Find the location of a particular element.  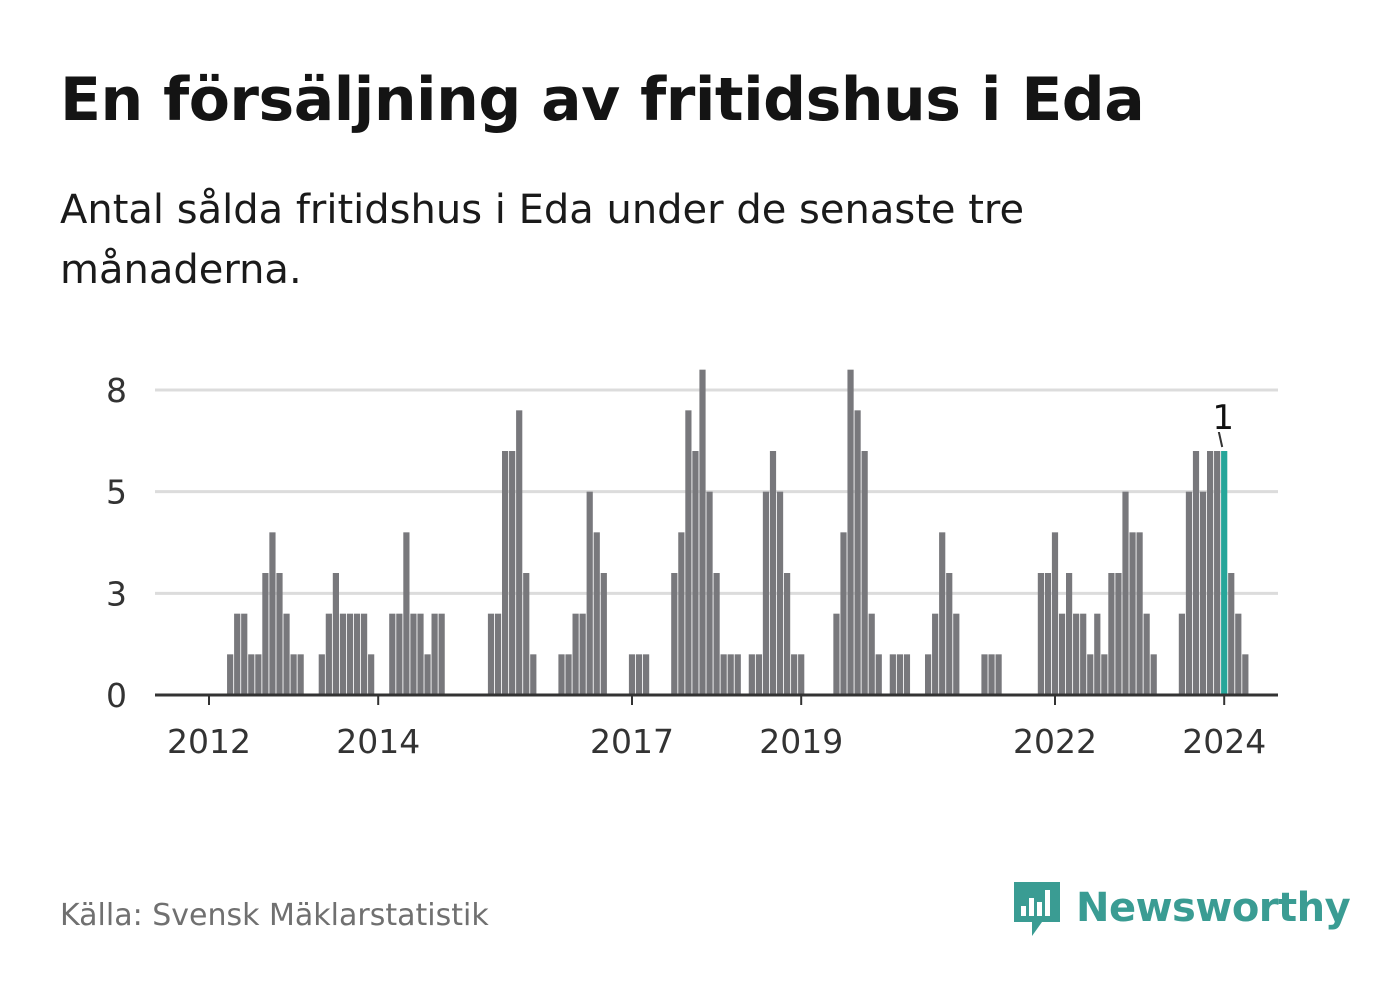

highlight-value-label: 1 is located at coordinates (1223, 418).